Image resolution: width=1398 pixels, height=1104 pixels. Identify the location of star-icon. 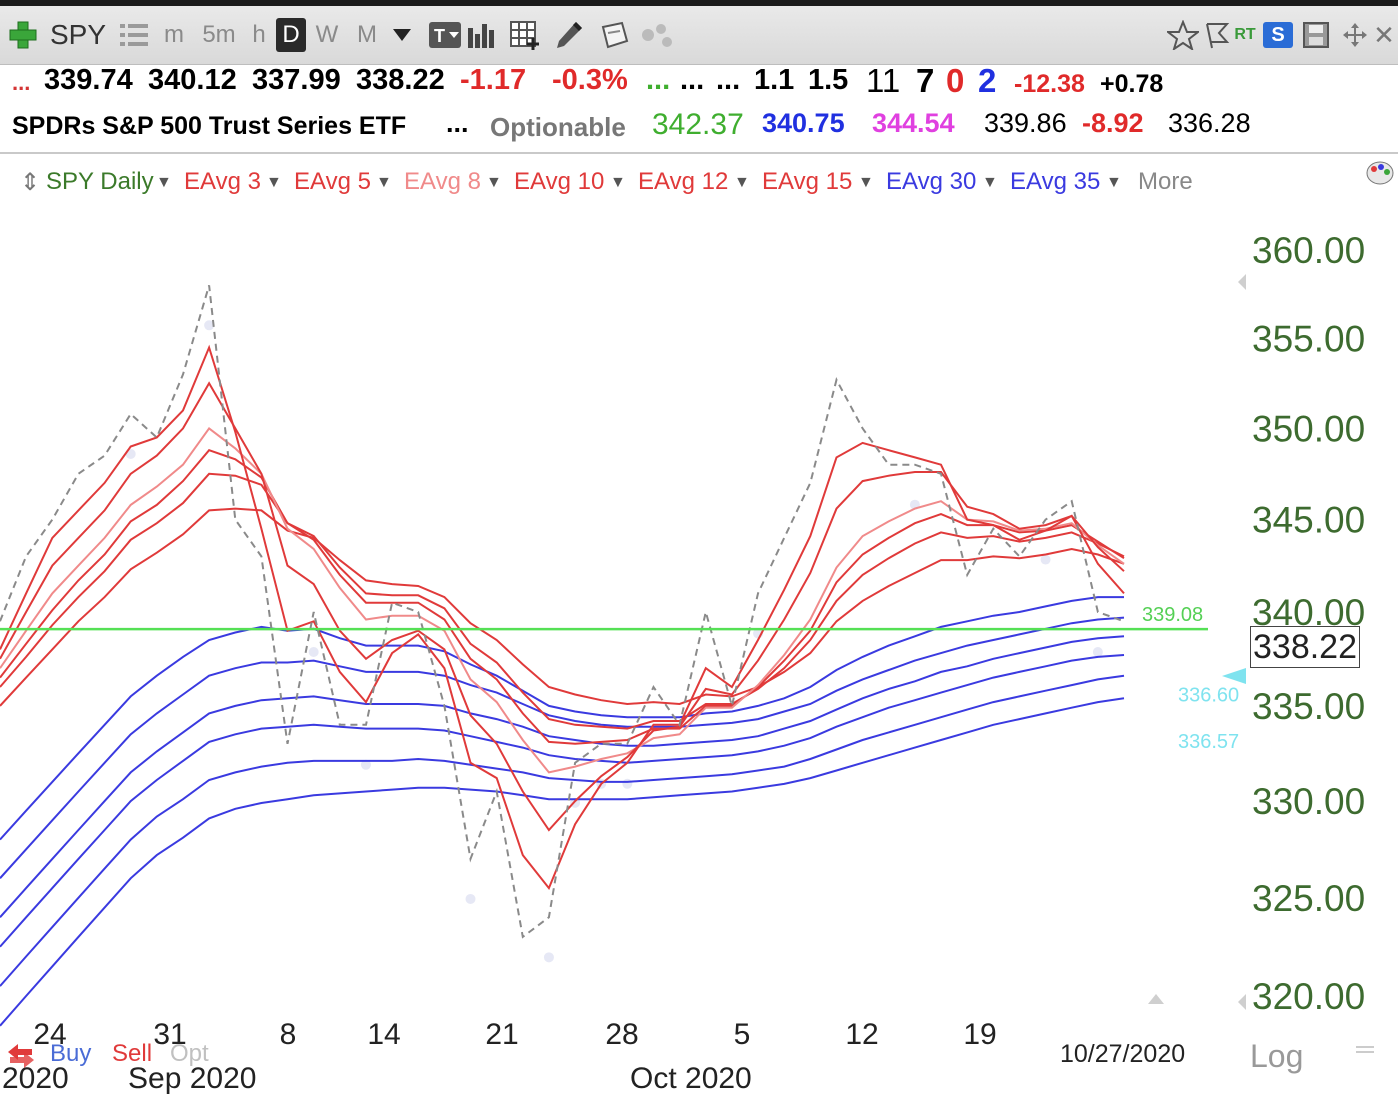
(1183, 35).